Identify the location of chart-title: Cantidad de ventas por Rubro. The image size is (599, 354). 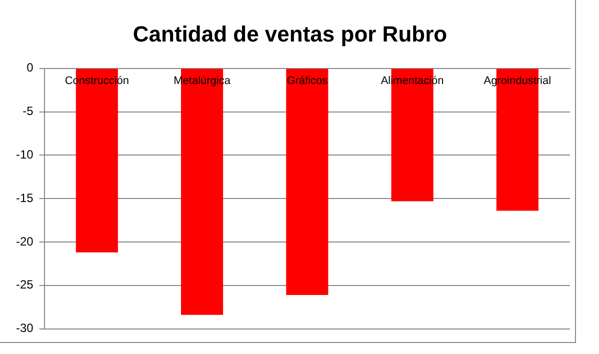
(290, 33).